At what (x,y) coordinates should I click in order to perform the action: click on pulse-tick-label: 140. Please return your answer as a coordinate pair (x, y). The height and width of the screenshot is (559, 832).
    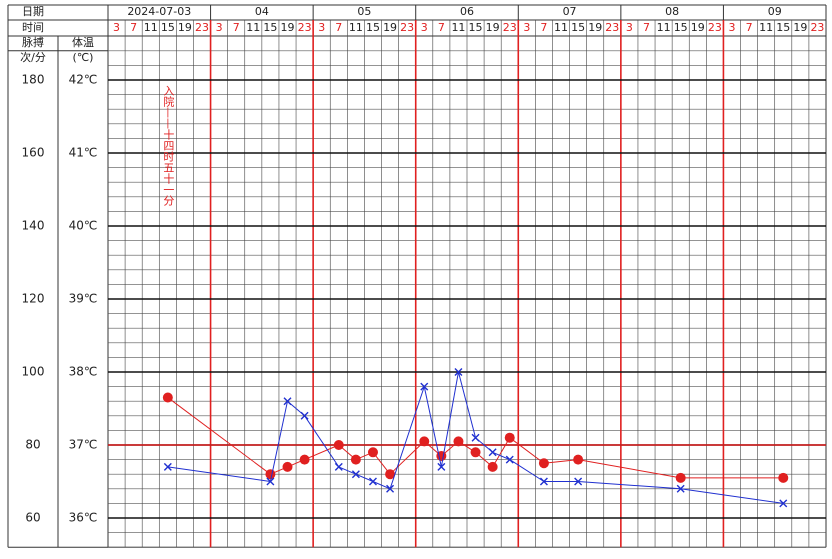
    Looking at the image, I should click on (33, 226).